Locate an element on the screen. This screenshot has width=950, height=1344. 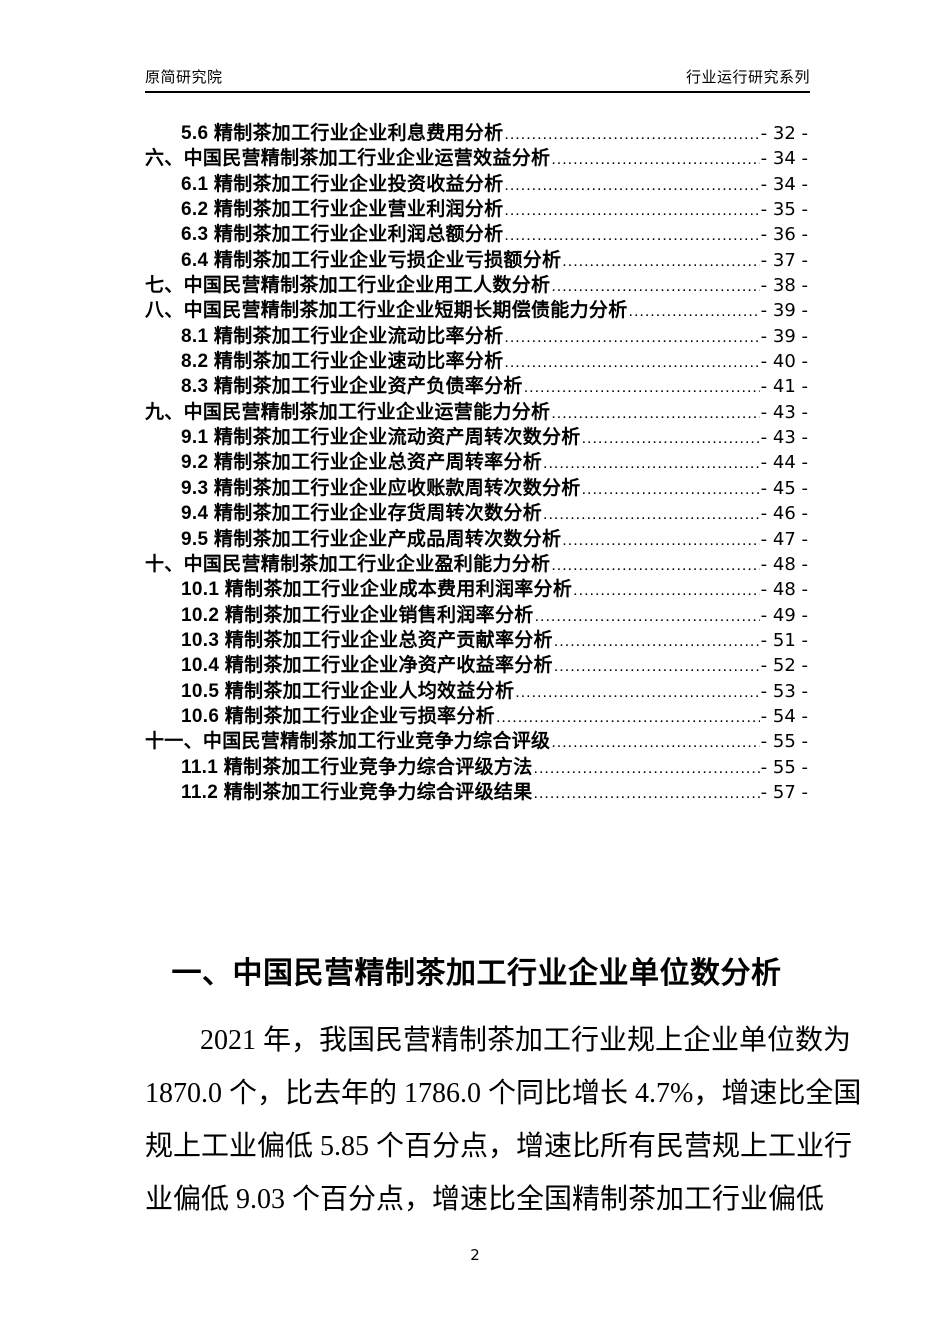
toc-entry-label: 六、中国民营精制茶加工行业企业运营效益分析 is located at coordinates (348, 159).